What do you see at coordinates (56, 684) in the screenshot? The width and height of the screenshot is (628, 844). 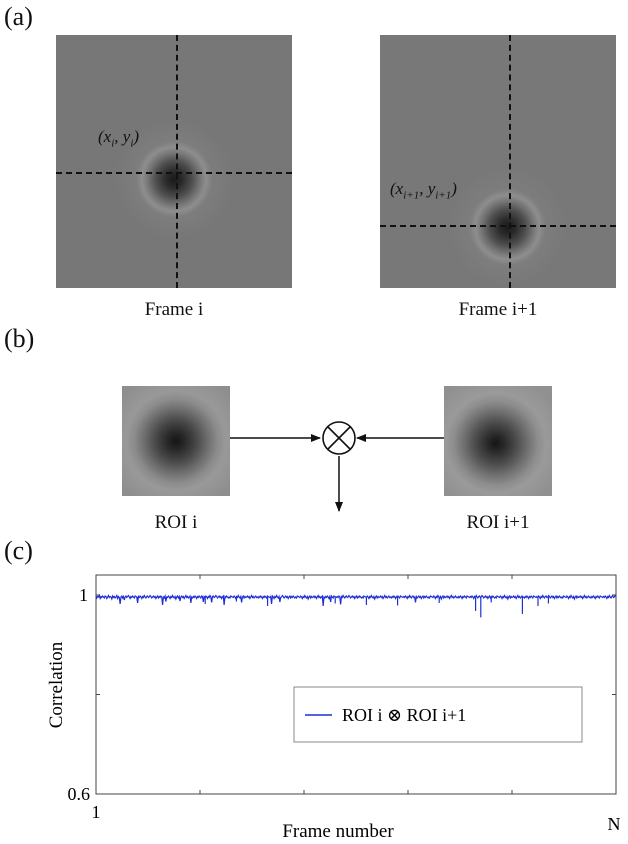 I see `y-axis-label: Correlation` at bounding box center [56, 684].